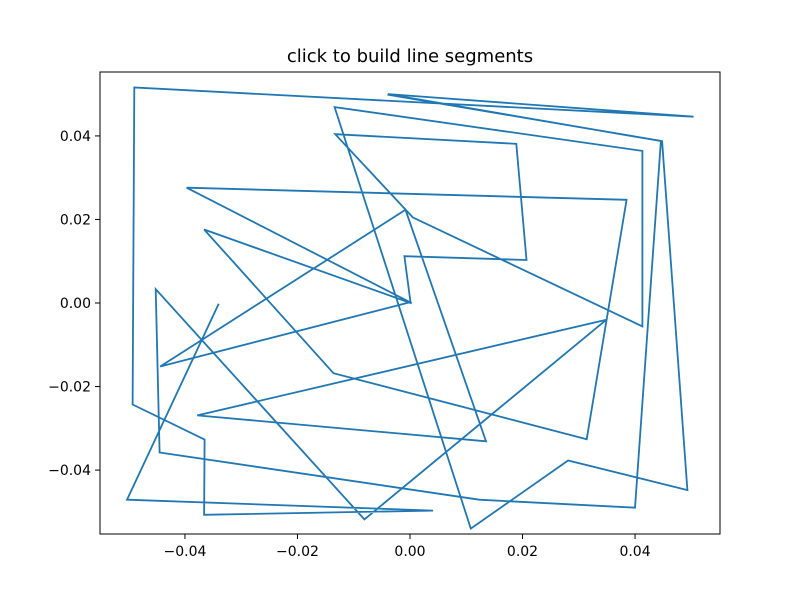 The height and width of the screenshot is (600, 800). I want to click on y-tick-label: 0.02, so click(75, 220).